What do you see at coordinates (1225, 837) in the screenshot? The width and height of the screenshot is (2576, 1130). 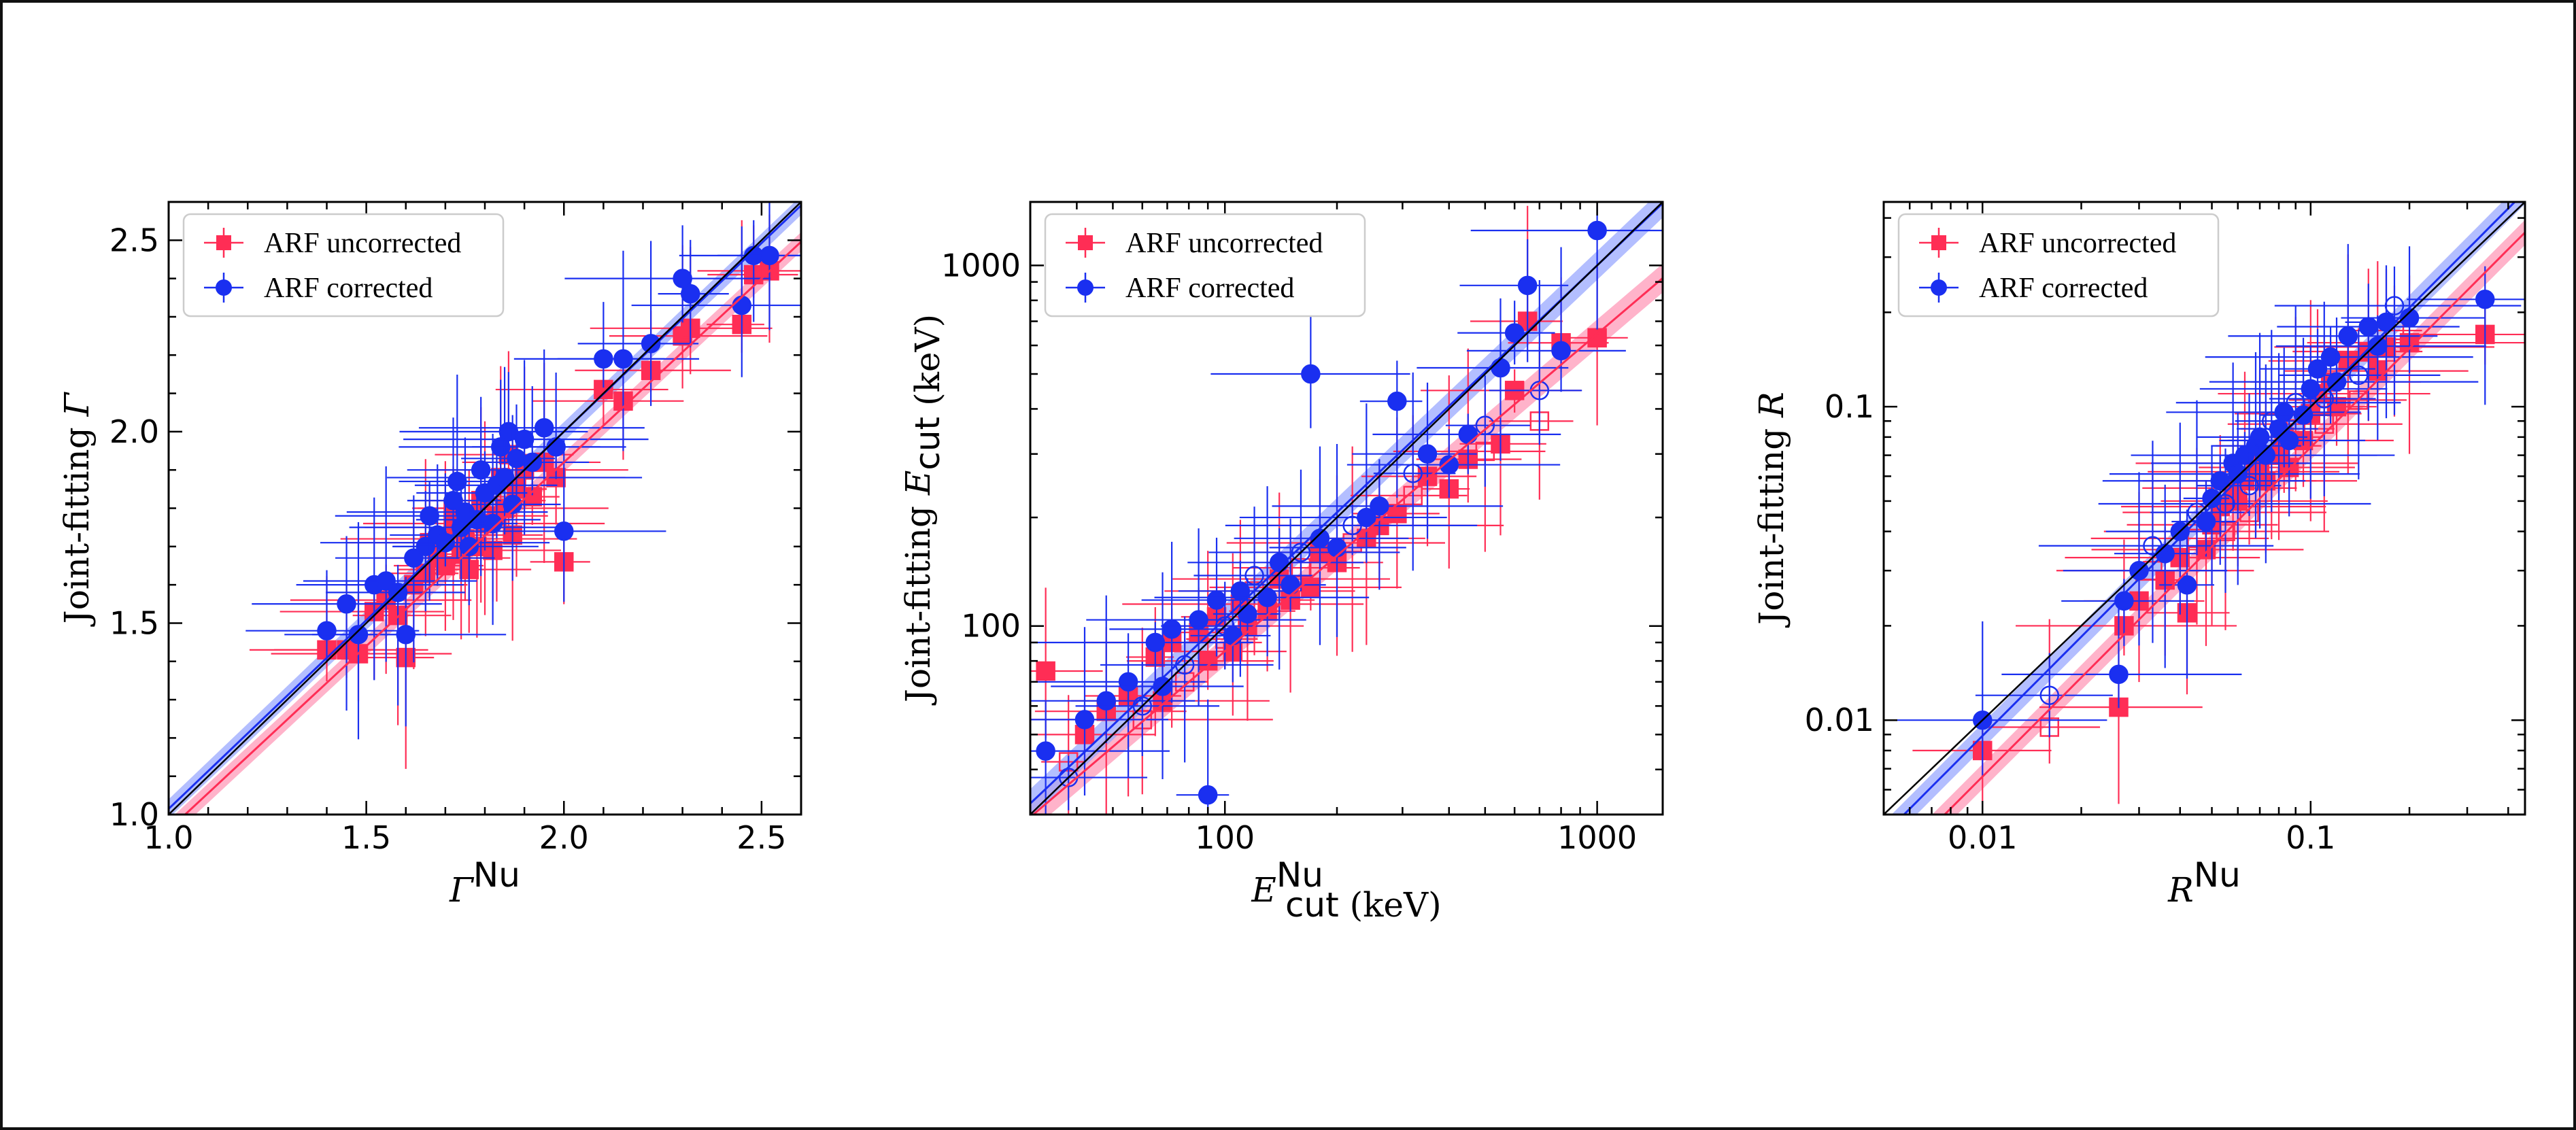 I see `x-tick-label: 100` at bounding box center [1225, 837].